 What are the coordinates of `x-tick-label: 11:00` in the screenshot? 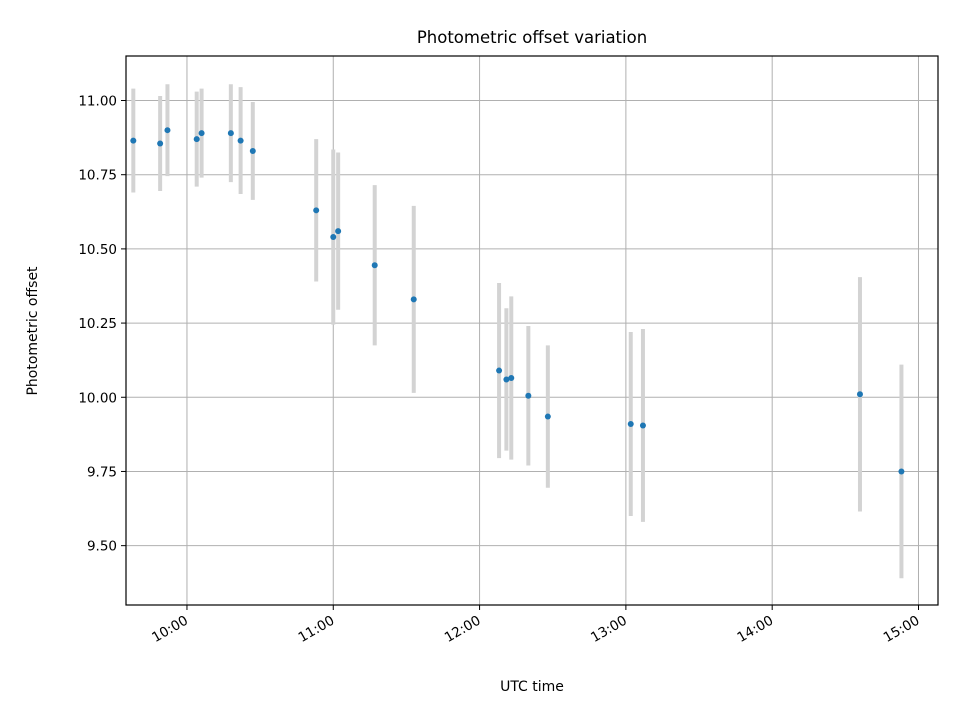 It's located at (317, 629).